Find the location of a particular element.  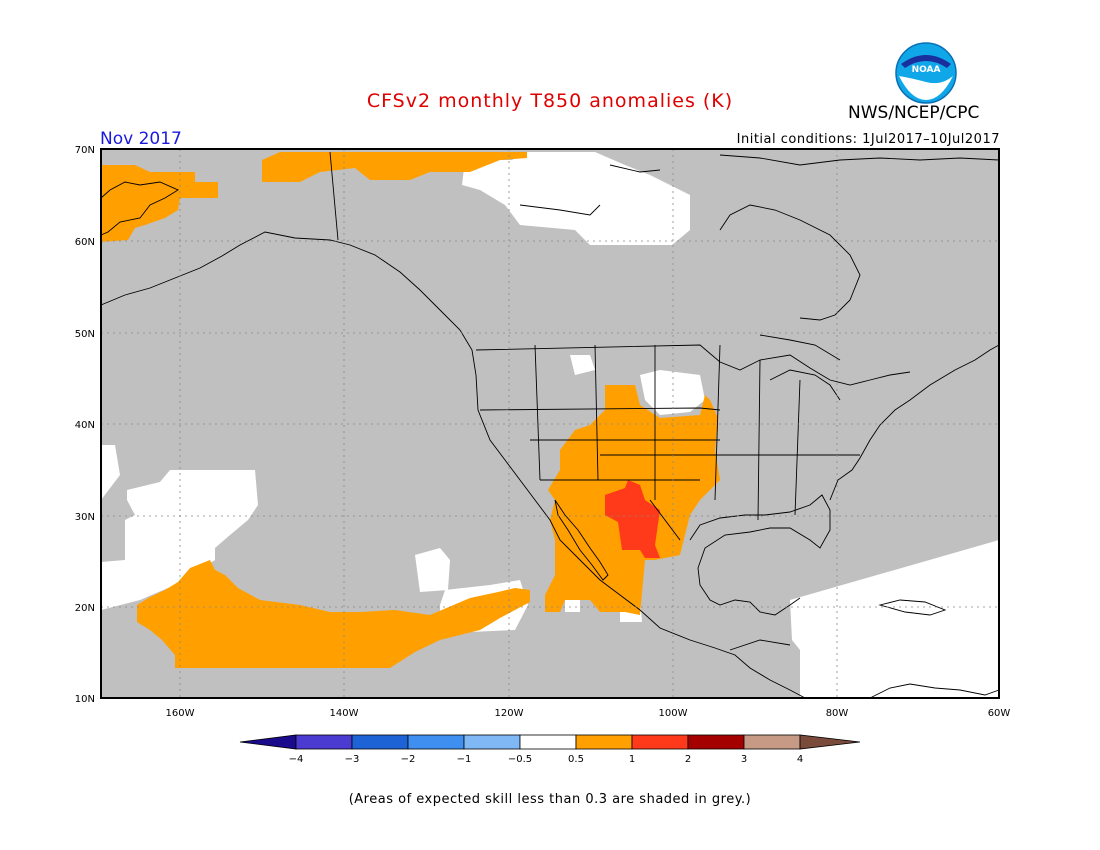

agency-label: NWS/NCEP/CPC is located at coordinates (914, 113).